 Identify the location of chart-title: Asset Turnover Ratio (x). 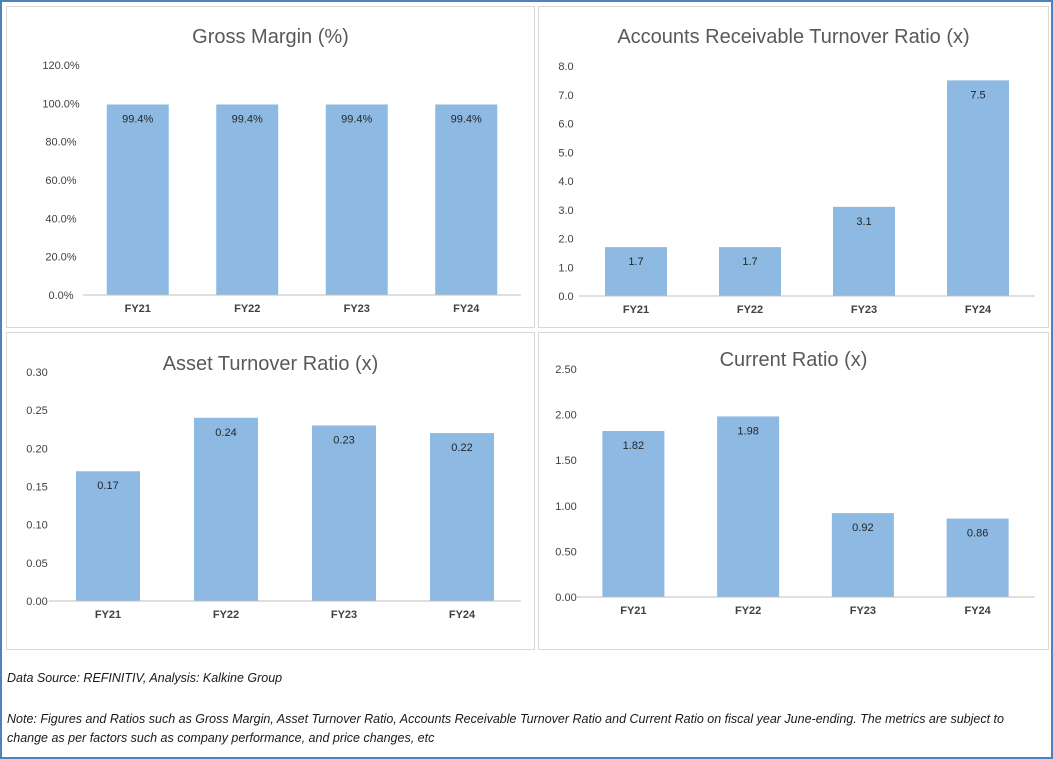
(271, 364).